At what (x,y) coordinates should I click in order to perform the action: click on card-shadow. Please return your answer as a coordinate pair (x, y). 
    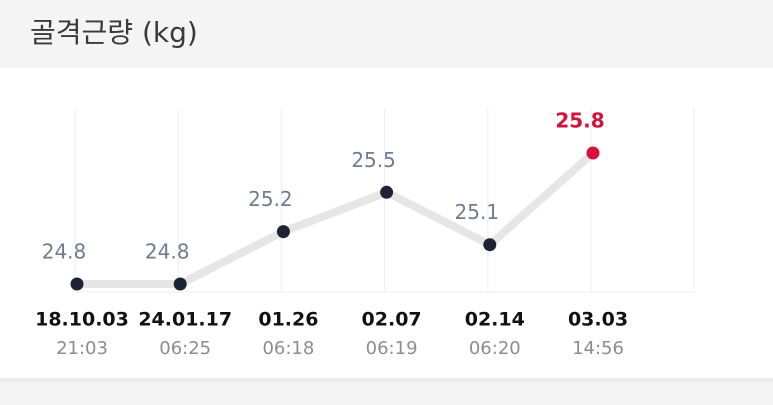
    Looking at the image, I should click on (386, 380).